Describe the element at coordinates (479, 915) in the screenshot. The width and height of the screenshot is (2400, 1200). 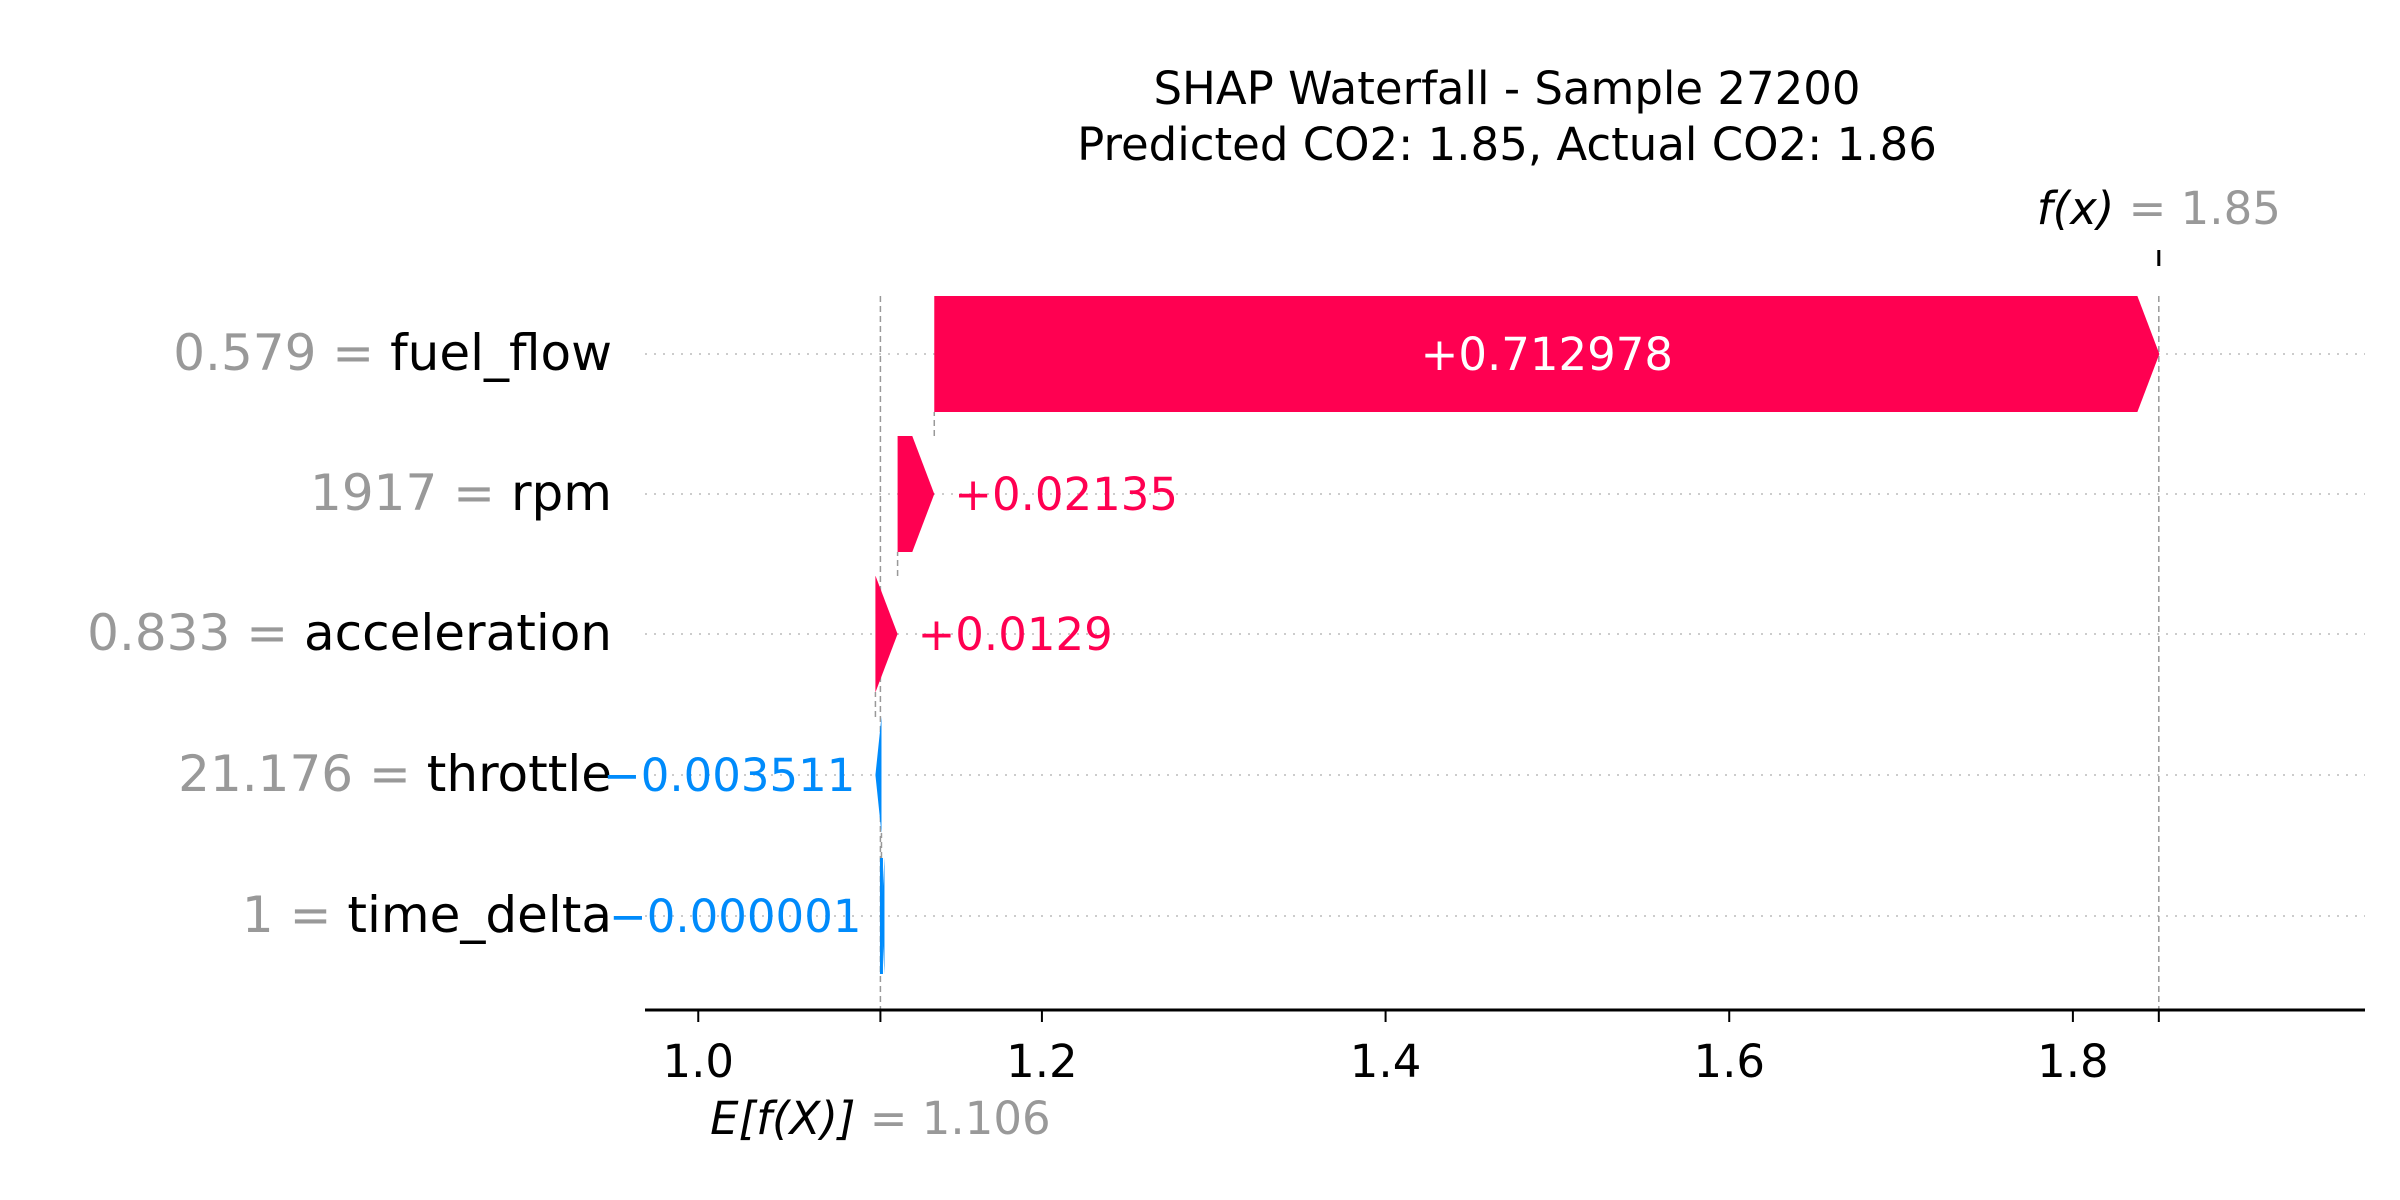
I see `feature-name: time_delta` at that location.